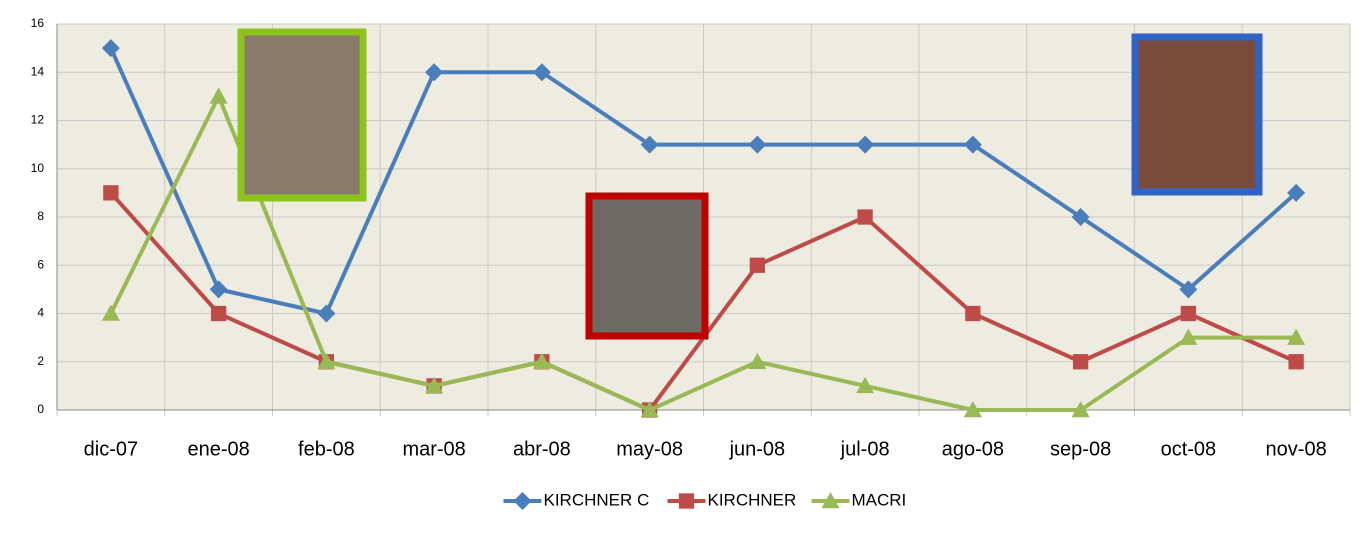 The height and width of the screenshot is (539, 1369). I want to click on legend-label: KIRCHNER, so click(752, 499).